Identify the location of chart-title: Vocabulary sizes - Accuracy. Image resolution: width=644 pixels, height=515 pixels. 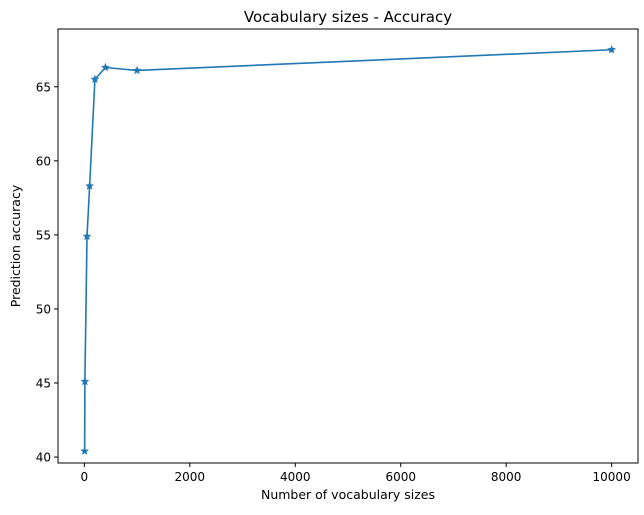
(348, 17).